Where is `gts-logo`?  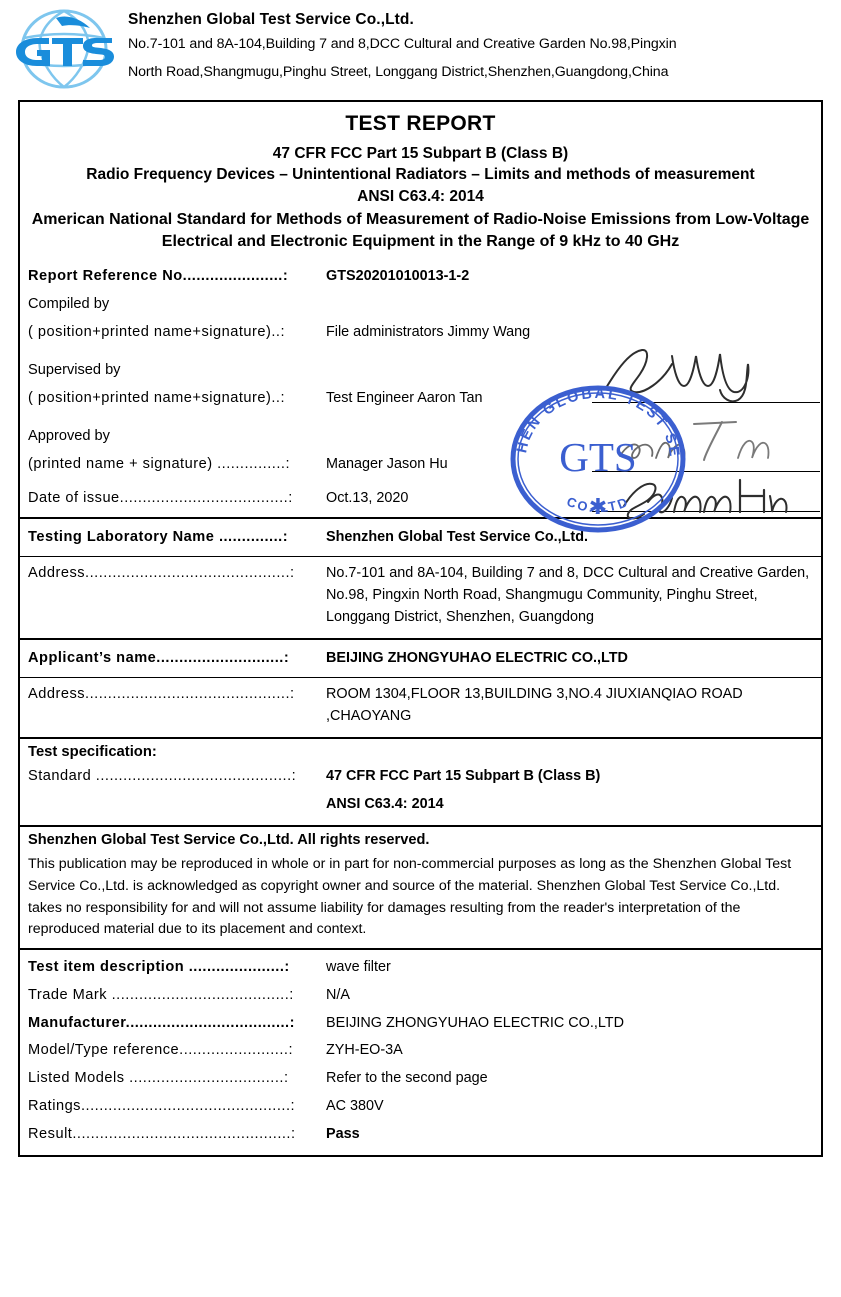
gts-logo is located at coordinates (64, 48).